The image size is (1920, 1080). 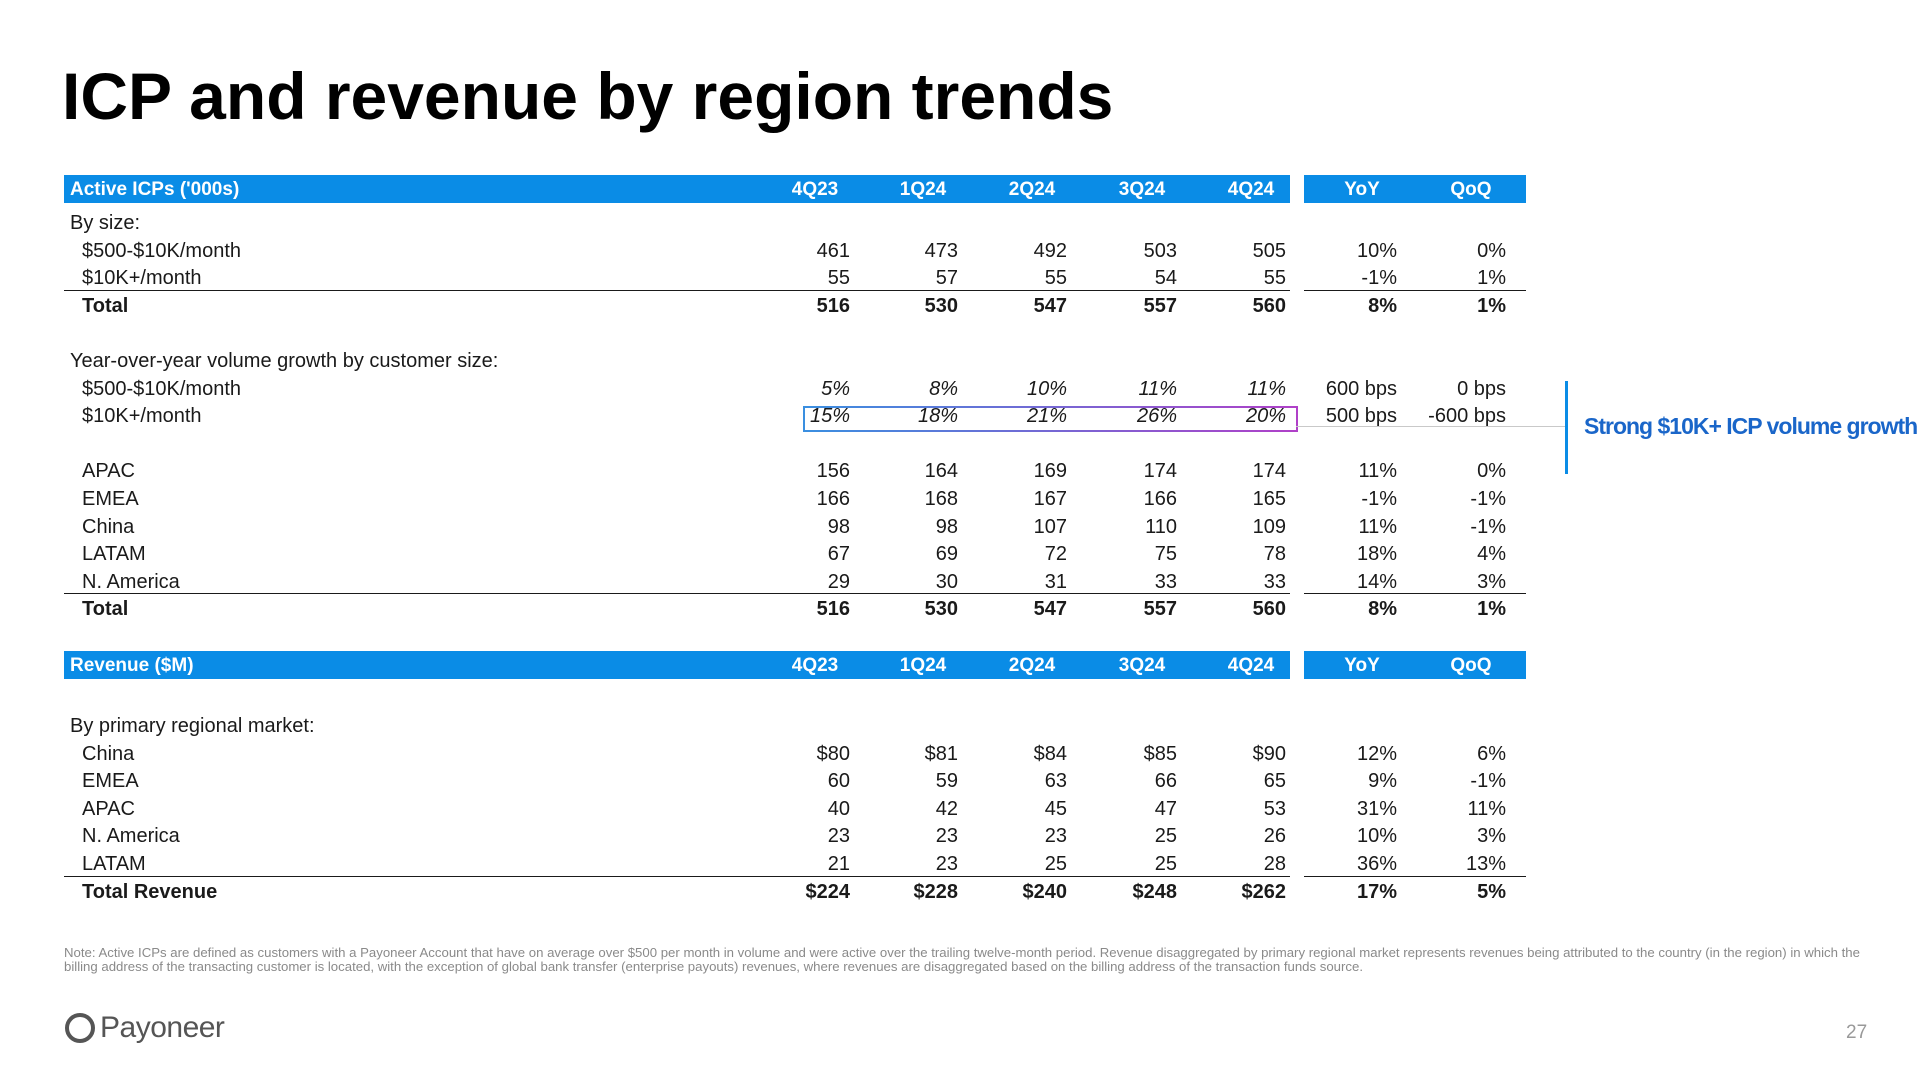 What do you see at coordinates (588, 96) in the screenshot?
I see `page-title: ICP and revenue by region trends` at bounding box center [588, 96].